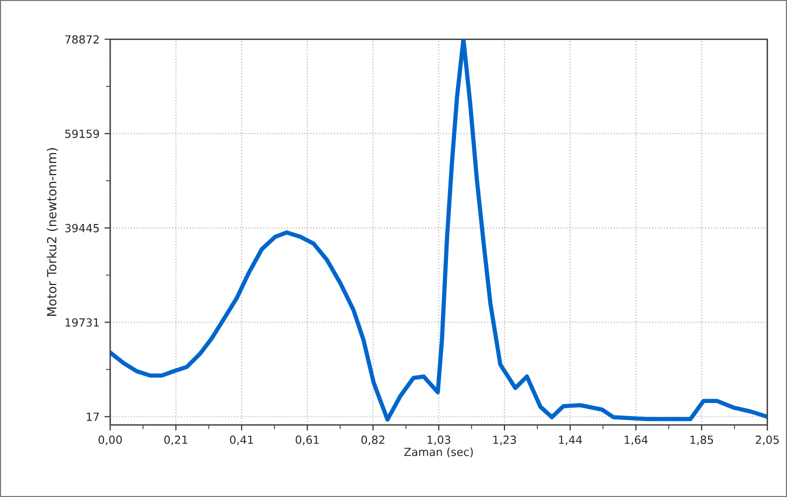  I want to click on x-tick-label: 1,44, so click(570, 441).